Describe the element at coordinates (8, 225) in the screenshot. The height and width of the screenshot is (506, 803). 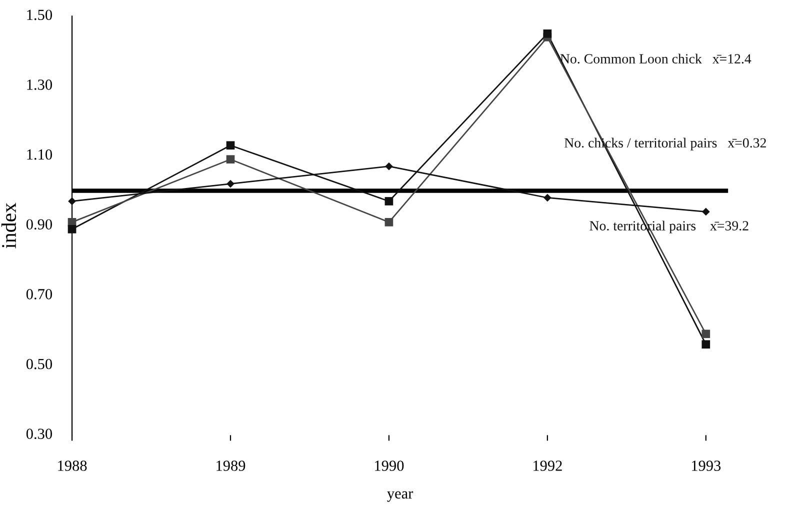
I see `y-axis-title: index` at that location.